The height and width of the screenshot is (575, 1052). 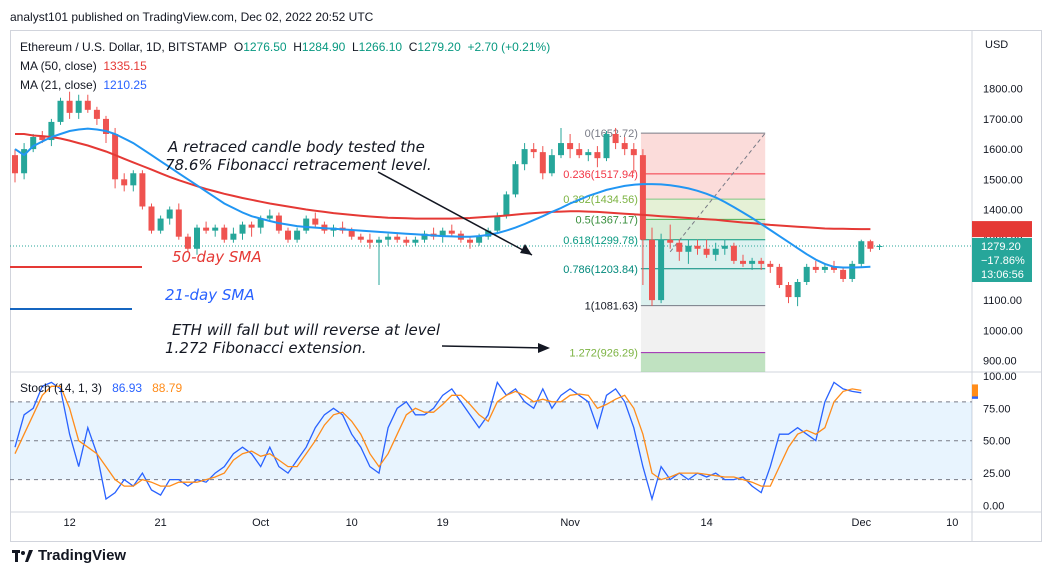 I want to click on fib-level-label: 0.236(1517.94), so click(x=600, y=175).